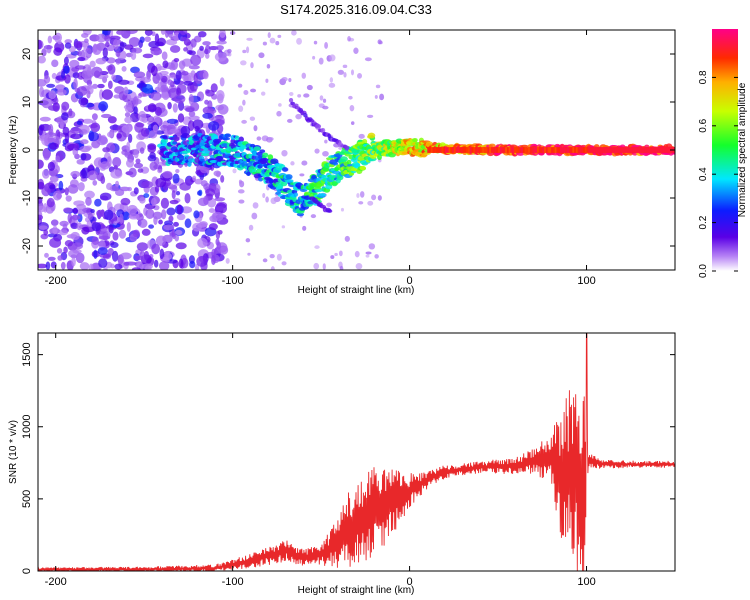 Image resolution: width=750 pixels, height=600 pixels. What do you see at coordinates (233, 281) in the screenshot?
I see `spectrogram-x-tick-label: -100` at bounding box center [233, 281].